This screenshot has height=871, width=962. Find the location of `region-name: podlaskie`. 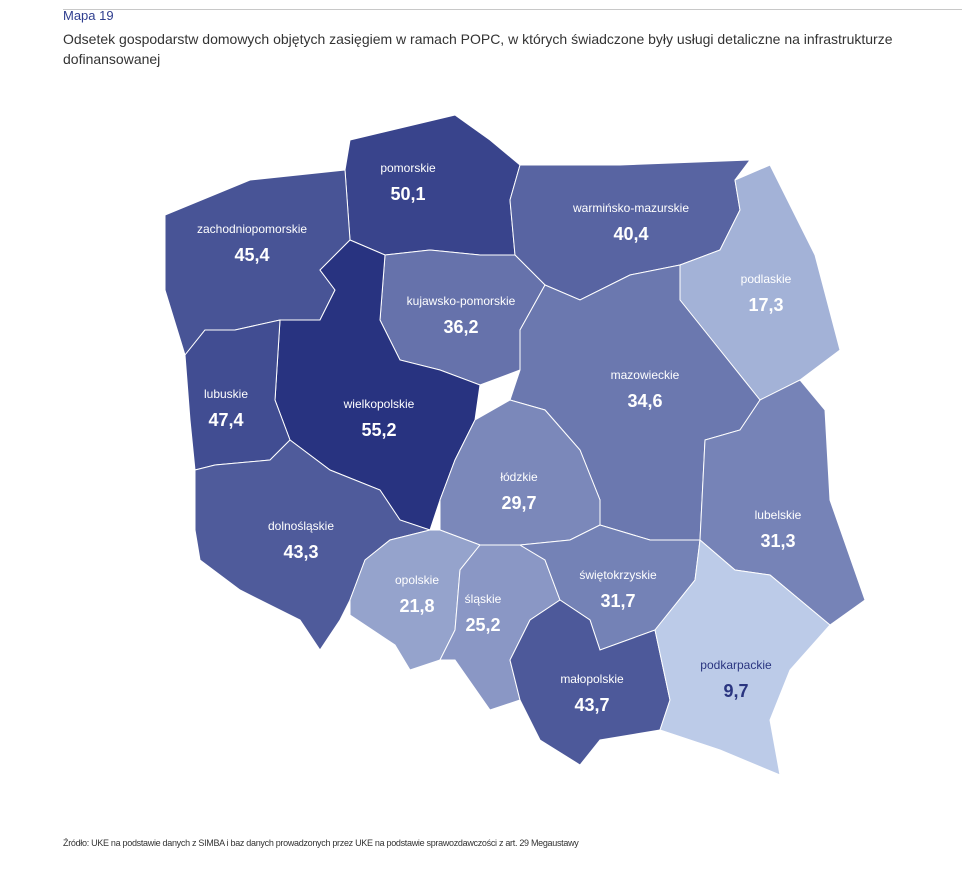

region-name: podlaskie is located at coordinates (766, 279).